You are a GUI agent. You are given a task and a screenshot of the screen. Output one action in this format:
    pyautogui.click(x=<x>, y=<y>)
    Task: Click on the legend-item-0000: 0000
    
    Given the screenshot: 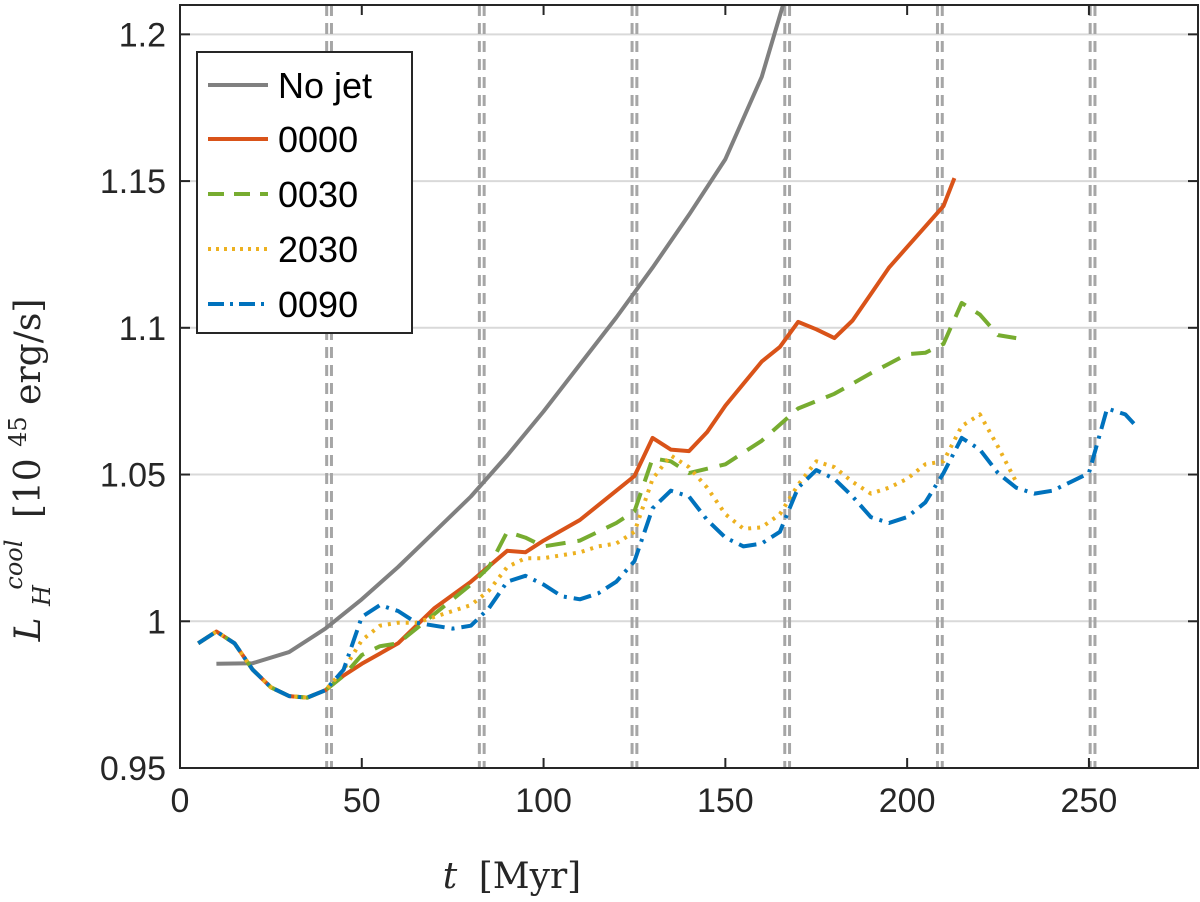 What is the action you would take?
    pyautogui.click(x=283, y=139)
    